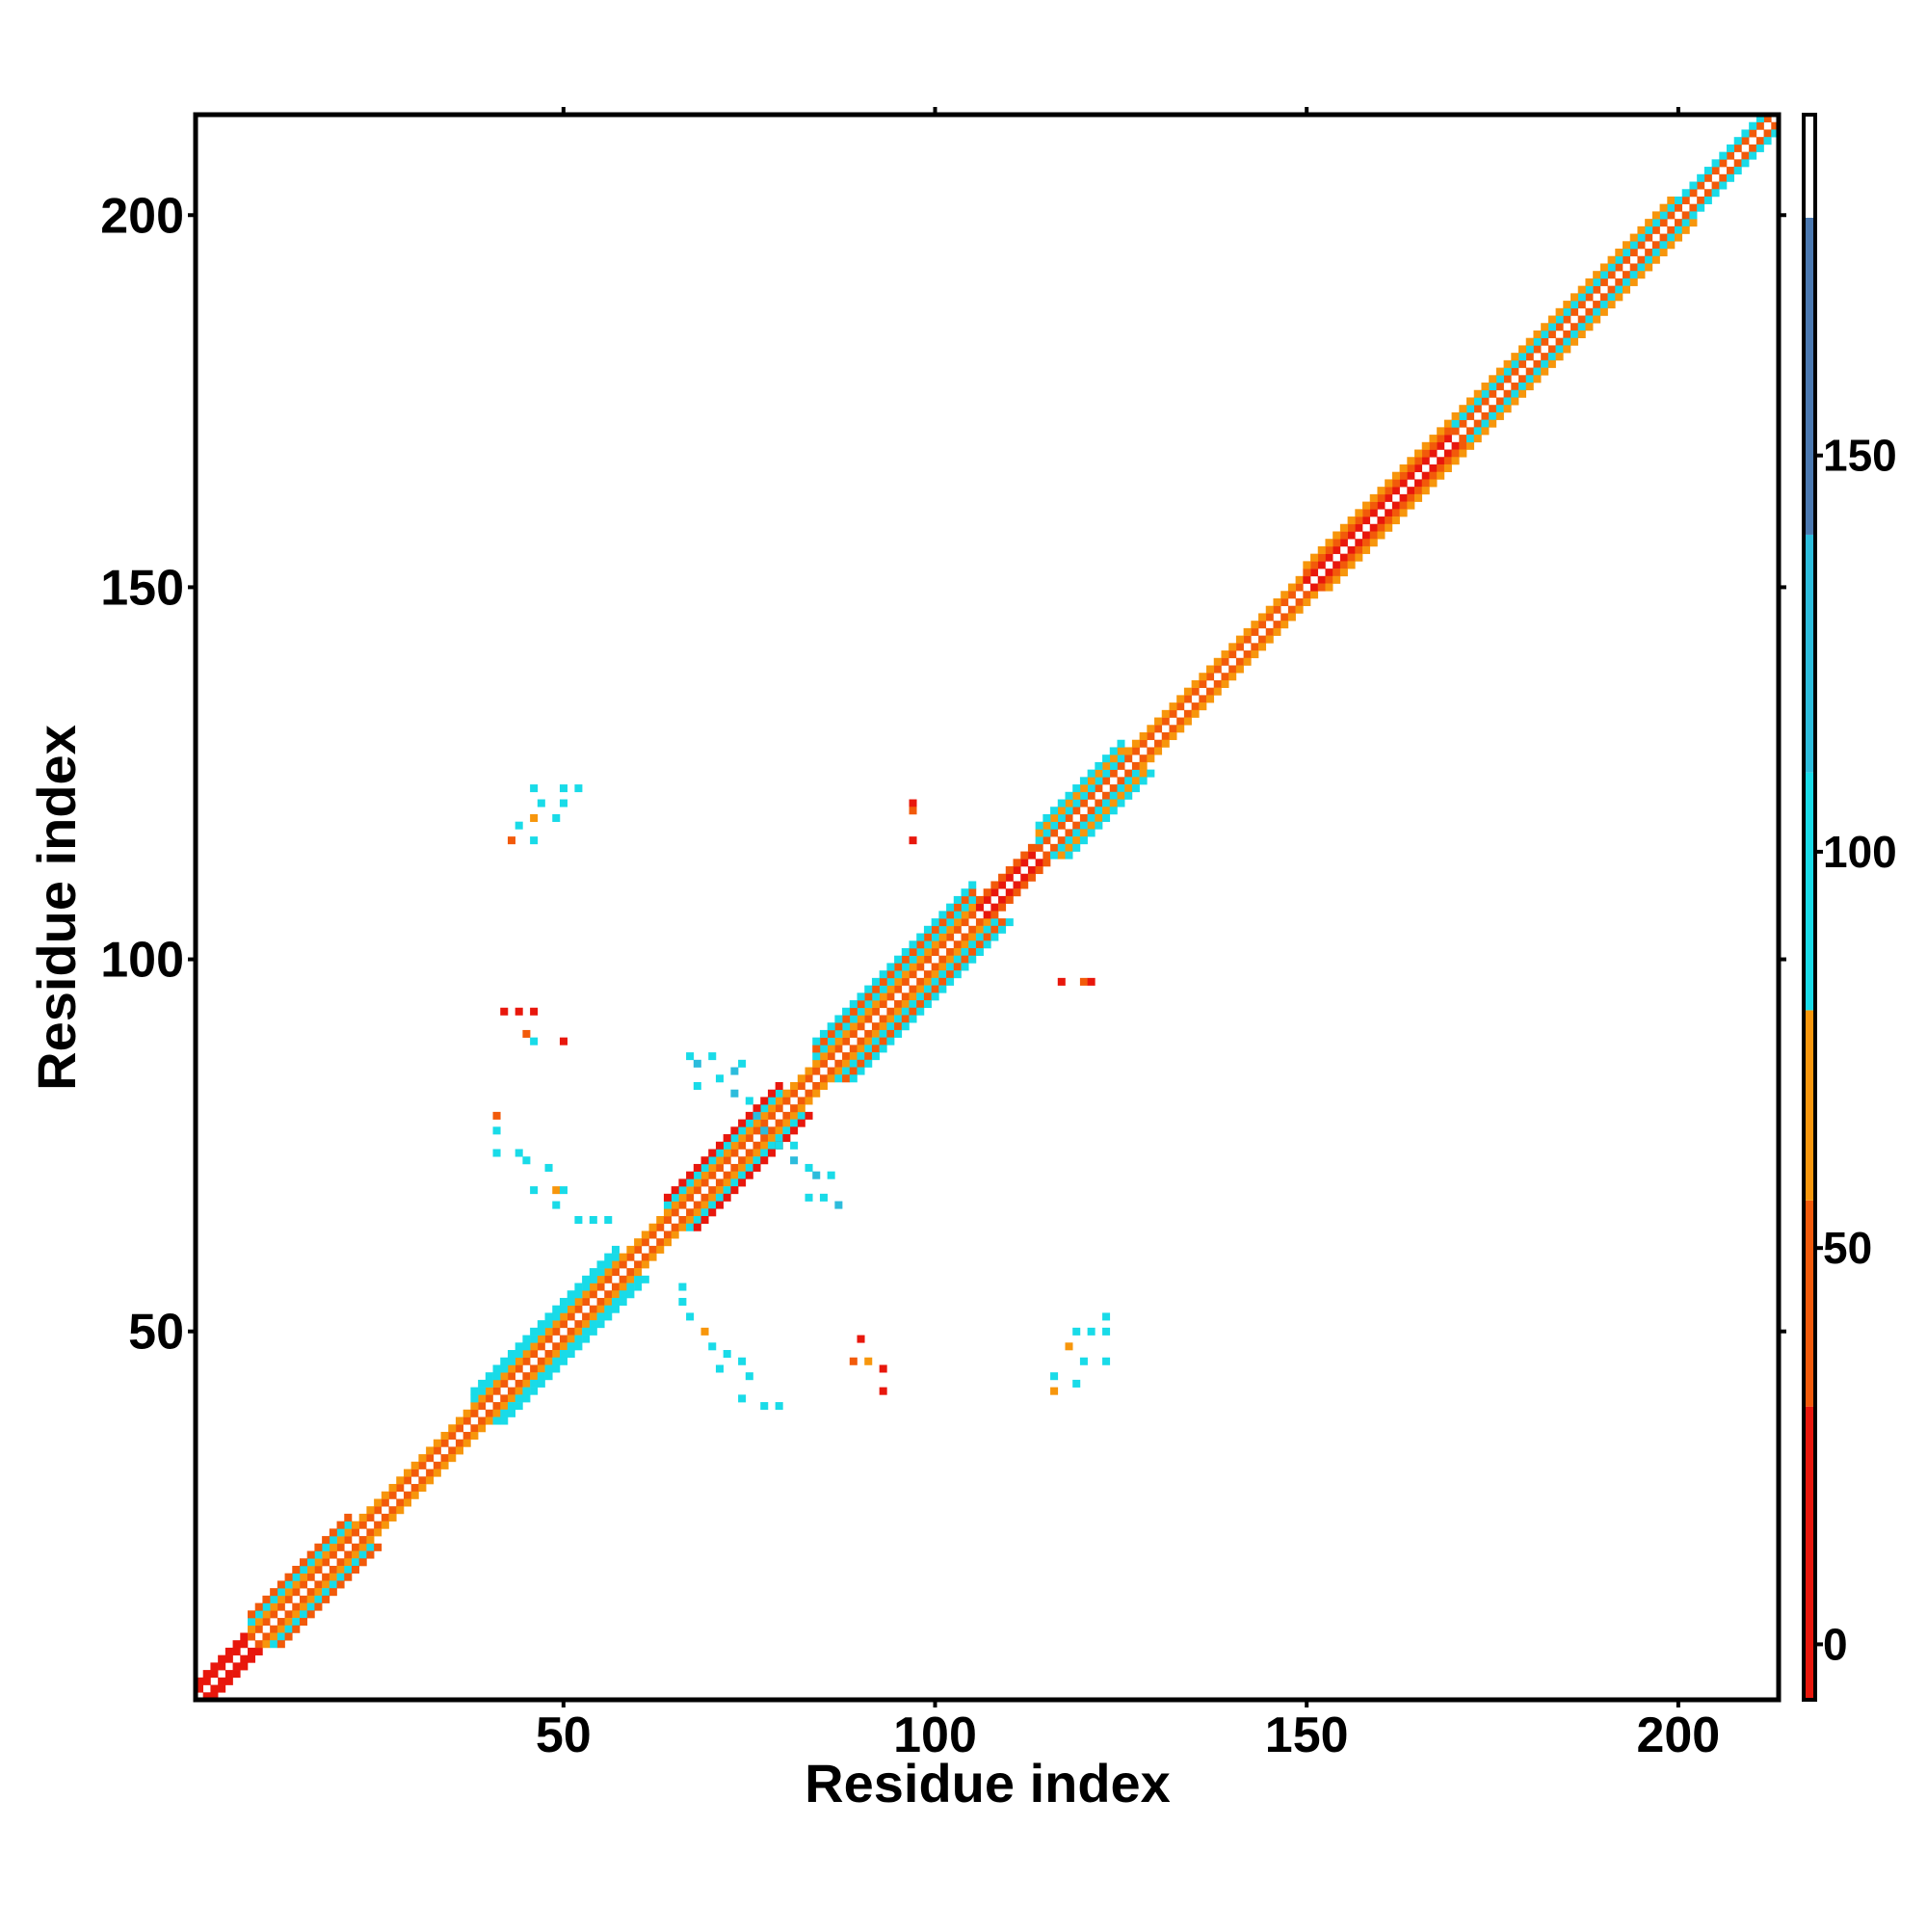 This screenshot has height=1932, width=1927. What do you see at coordinates (142, 588) in the screenshot?
I see `y-tick-label: 150` at bounding box center [142, 588].